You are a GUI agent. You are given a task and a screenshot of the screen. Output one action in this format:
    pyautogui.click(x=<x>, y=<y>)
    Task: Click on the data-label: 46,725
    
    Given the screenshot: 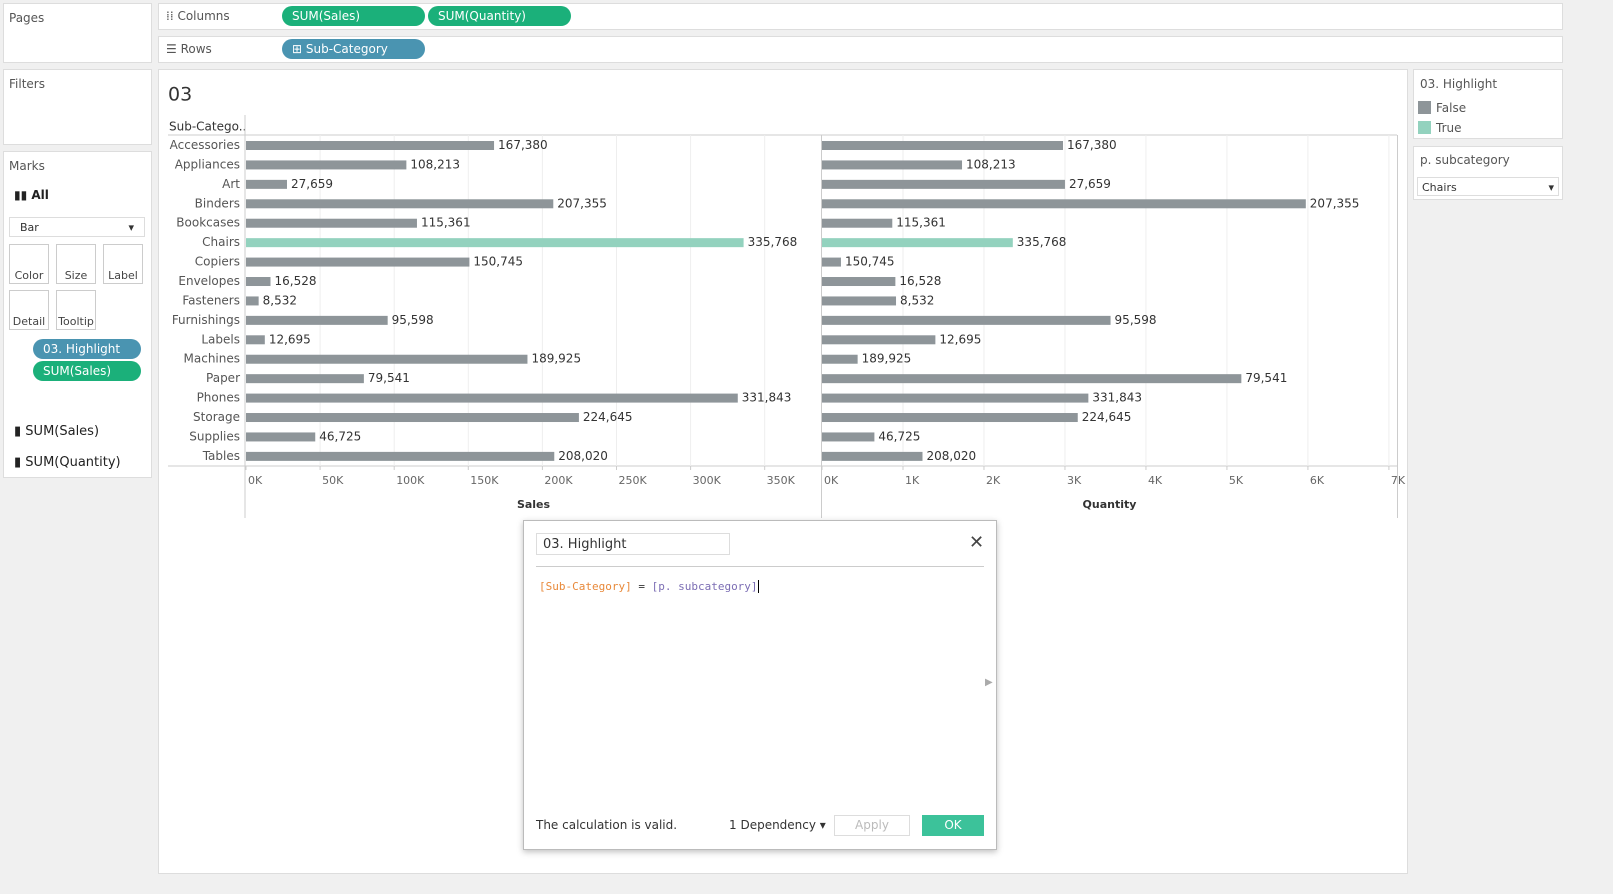 What is the action you would take?
    pyautogui.click(x=899, y=436)
    